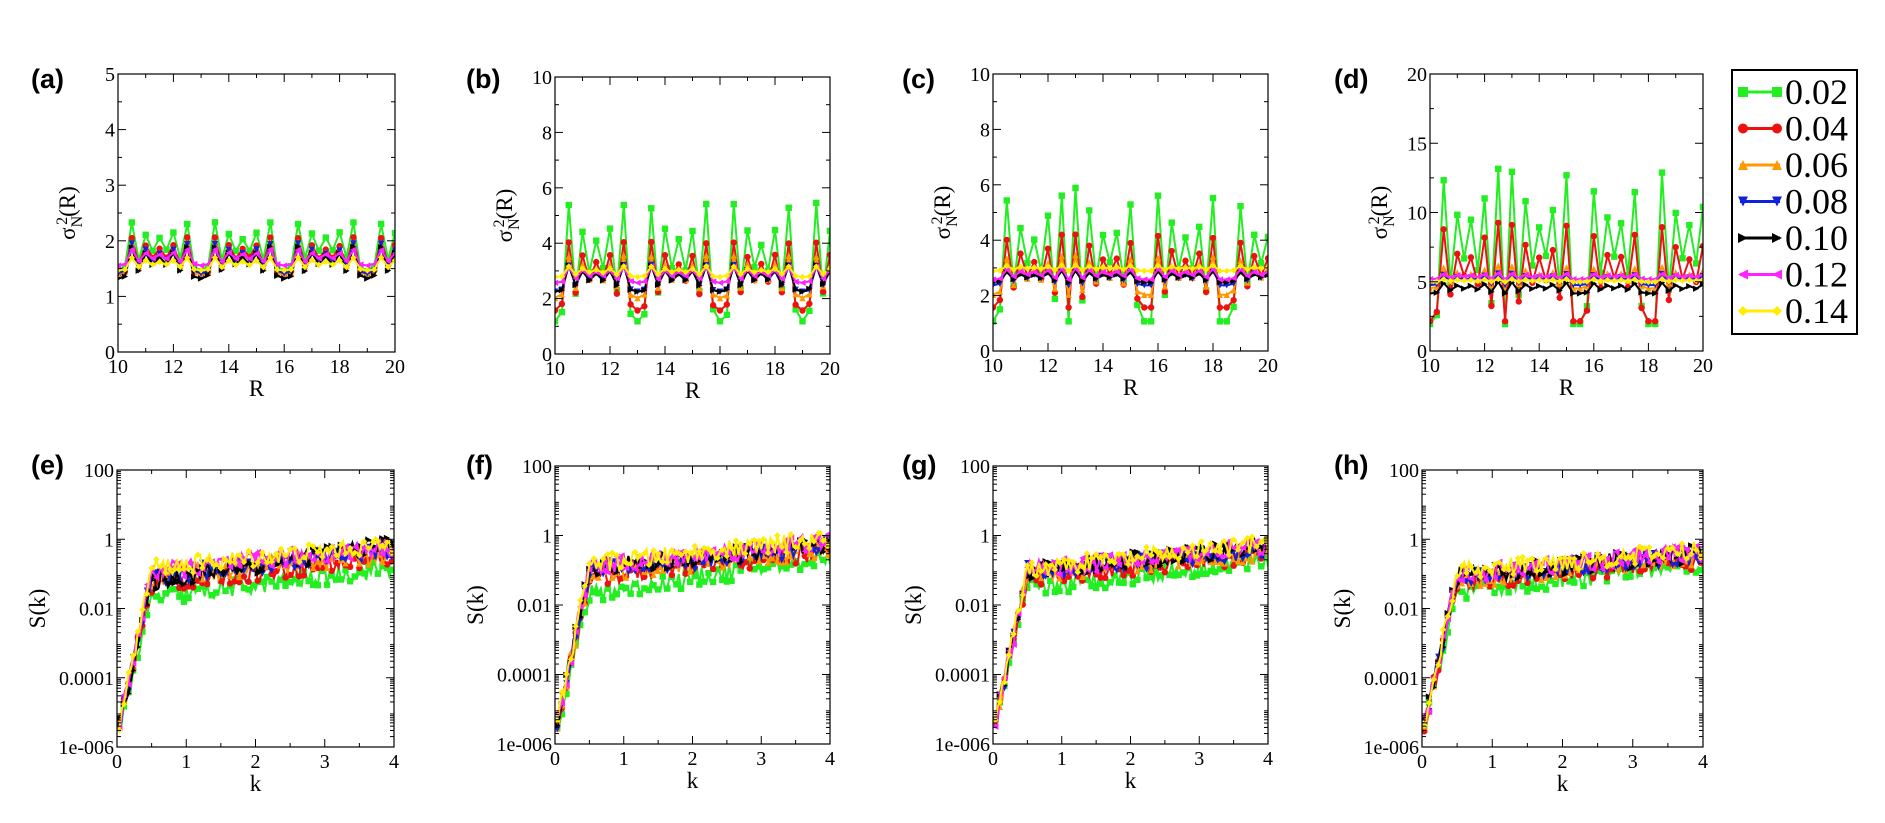 The width and height of the screenshot is (1885, 823). What do you see at coordinates (1417, 214) in the screenshot?
I see `y-tick-label: 10` at bounding box center [1417, 214].